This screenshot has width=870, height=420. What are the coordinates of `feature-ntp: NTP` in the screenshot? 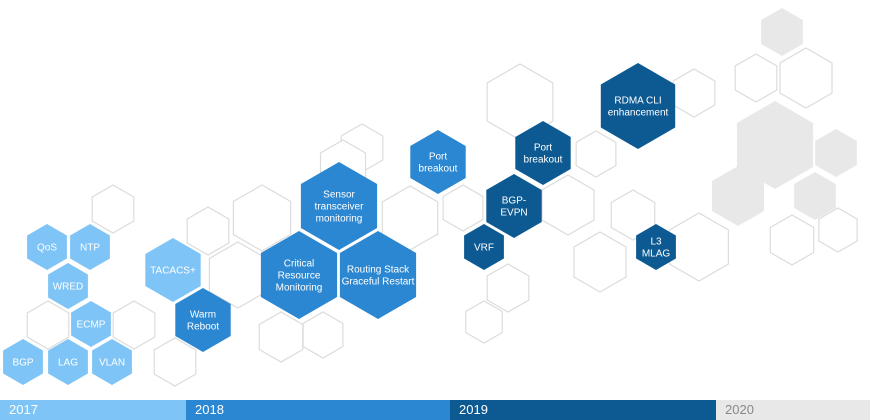 It's located at (90, 247).